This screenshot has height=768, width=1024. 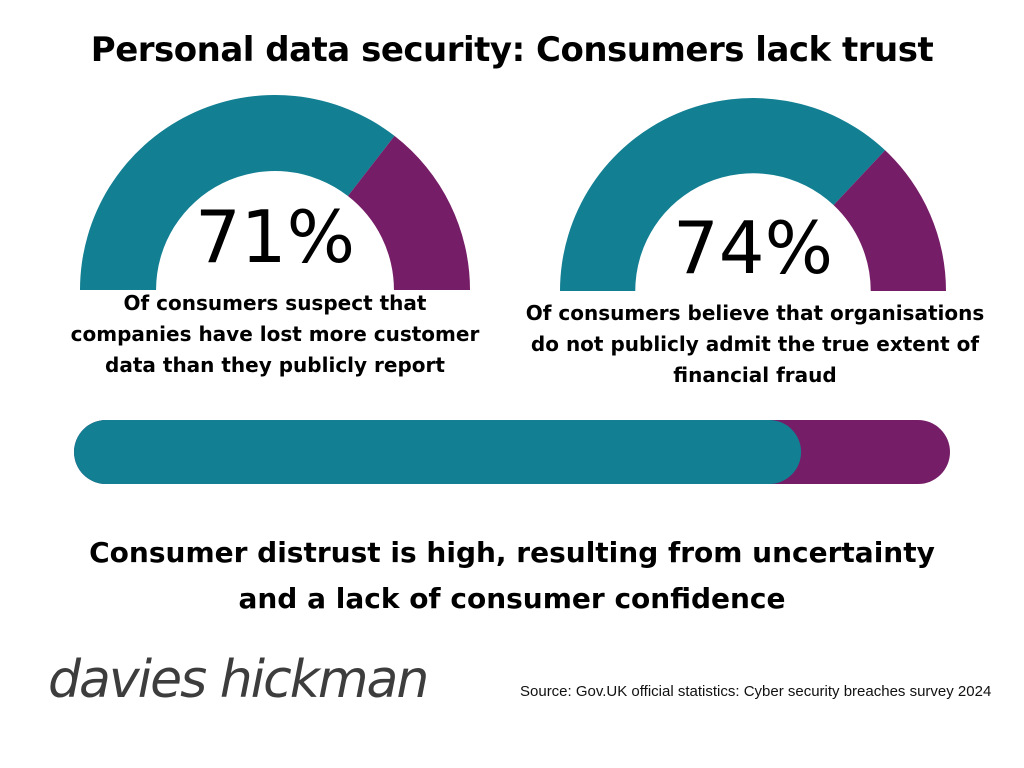 I want to click on caption-line: Of consumers suspect that, so click(x=275, y=303).